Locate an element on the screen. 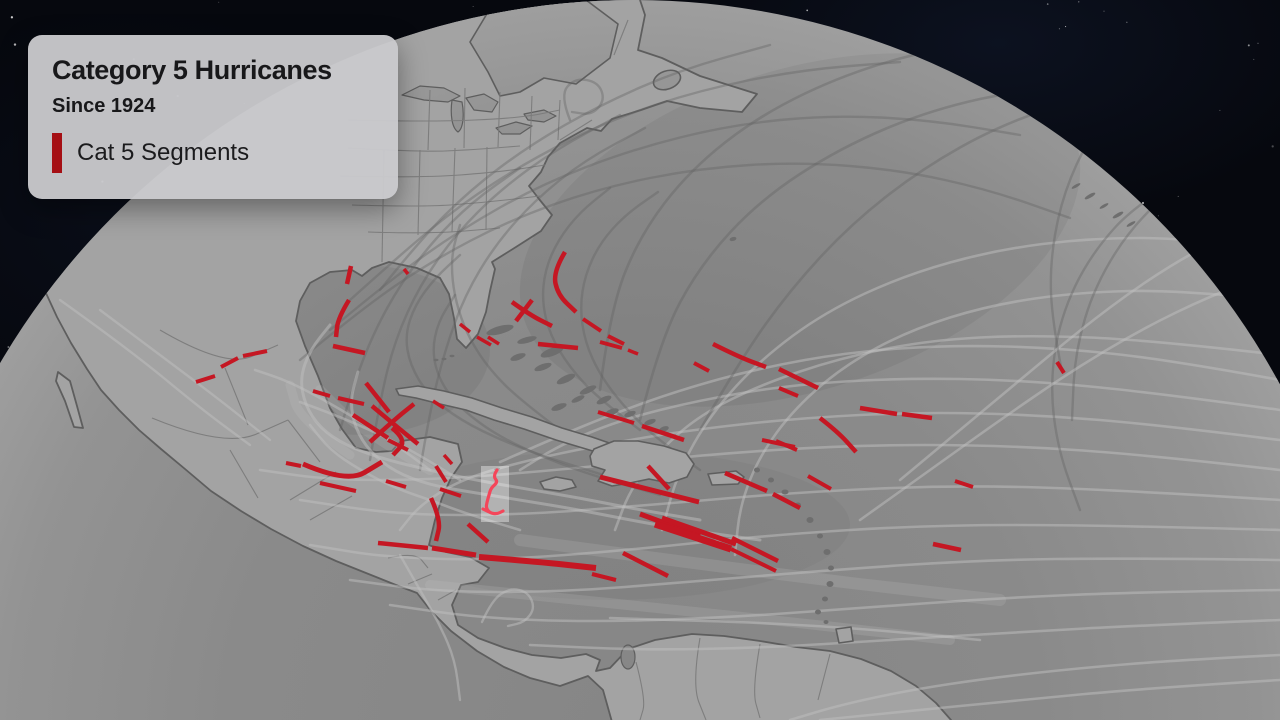 The width and height of the screenshot is (1280, 720). legend-subtitle: Since 1924 is located at coordinates (104, 106).